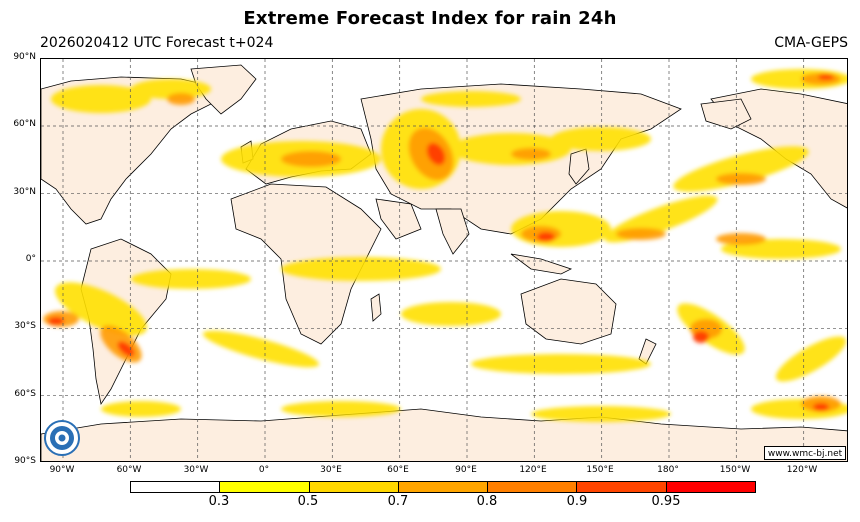 Image resolution: width=860 pixels, height=522 pixels. Describe the element at coordinates (25, 326) in the screenshot. I see `lat-label-30s: 30°S` at that location.